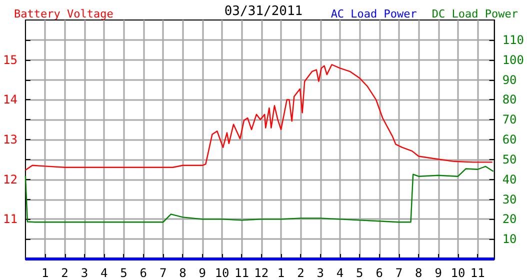  Describe the element at coordinates (509, 219) in the screenshot. I see `y2-tick-label: 20` at that location.